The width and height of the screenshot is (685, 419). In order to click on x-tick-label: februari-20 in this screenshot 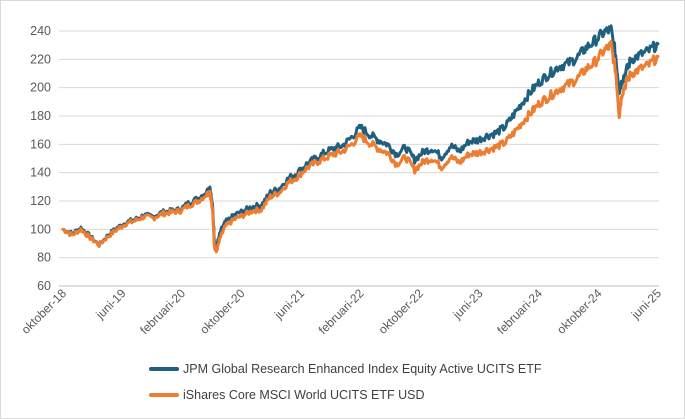, I will do `click(162, 311)`.